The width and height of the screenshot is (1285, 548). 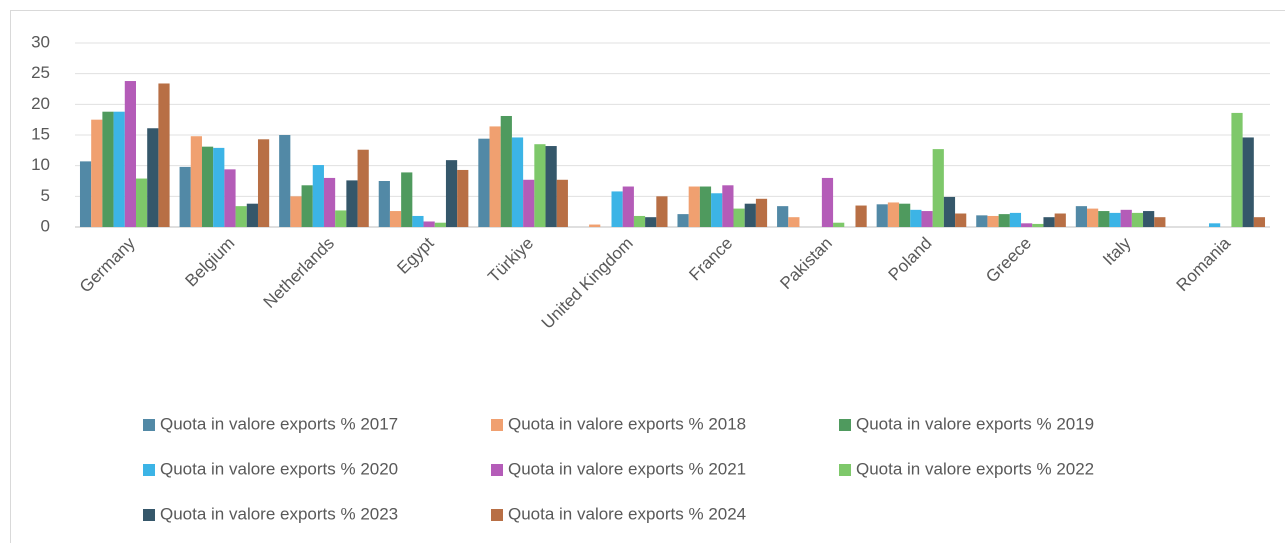 What do you see at coordinates (279, 468) in the screenshot?
I see `legend-label: Quota in valore exports % 2020` at bounding box center [279, 468].